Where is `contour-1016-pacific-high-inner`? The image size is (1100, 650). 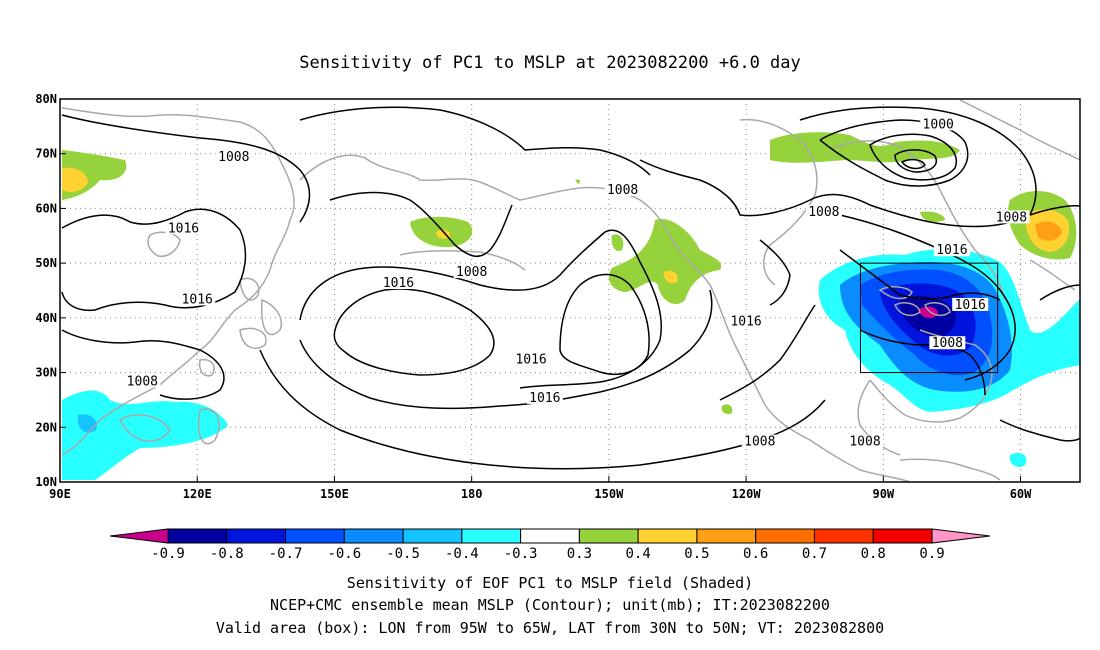
contour-1016-pacific-high-inner is located at coordinates (414, 332).